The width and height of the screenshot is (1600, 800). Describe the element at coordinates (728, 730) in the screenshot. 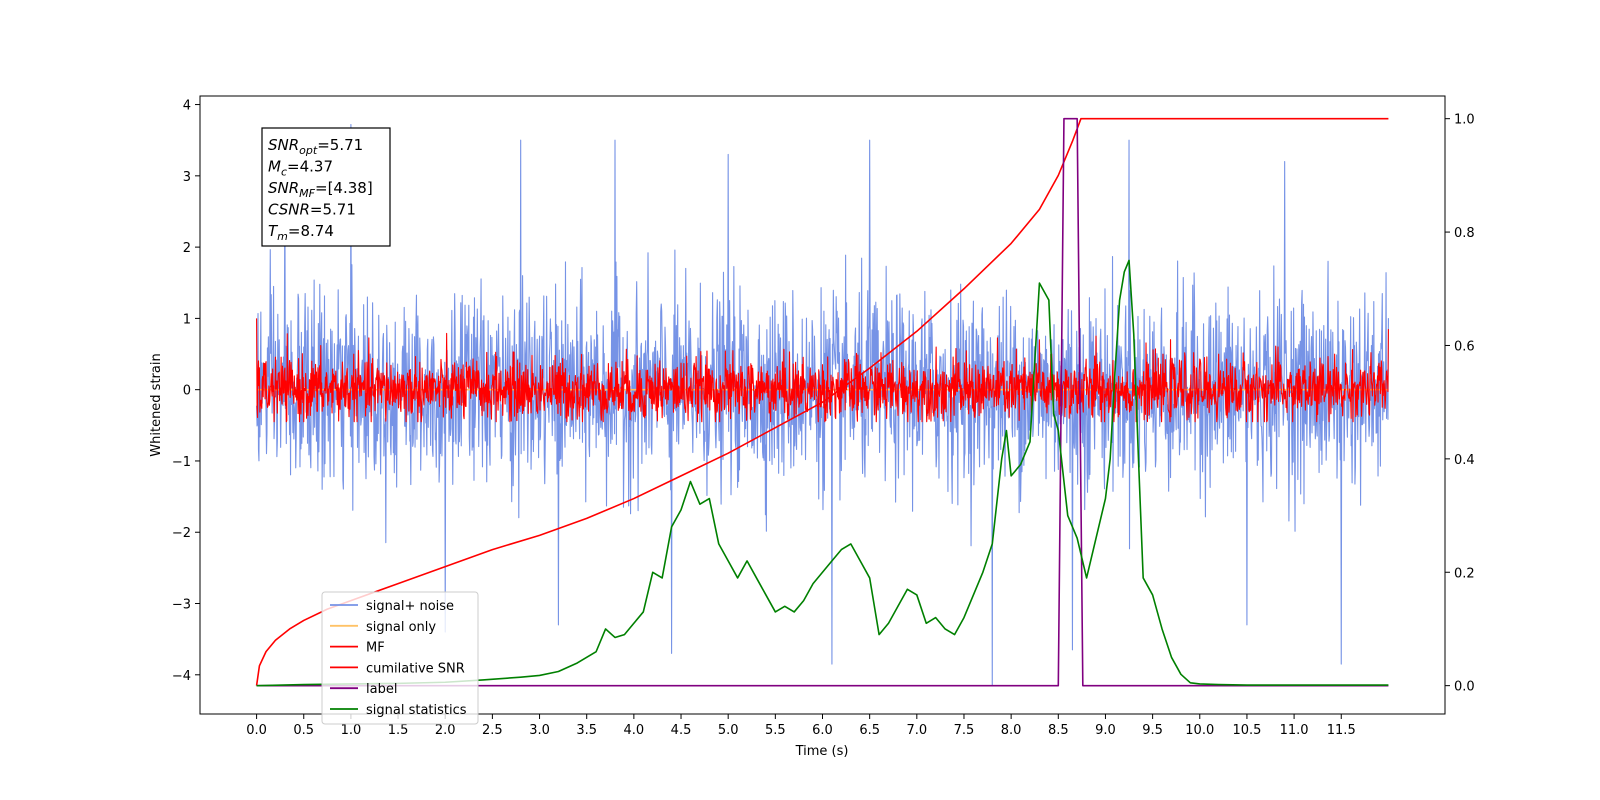

I see `x-tick-label: 5.0` at that location.